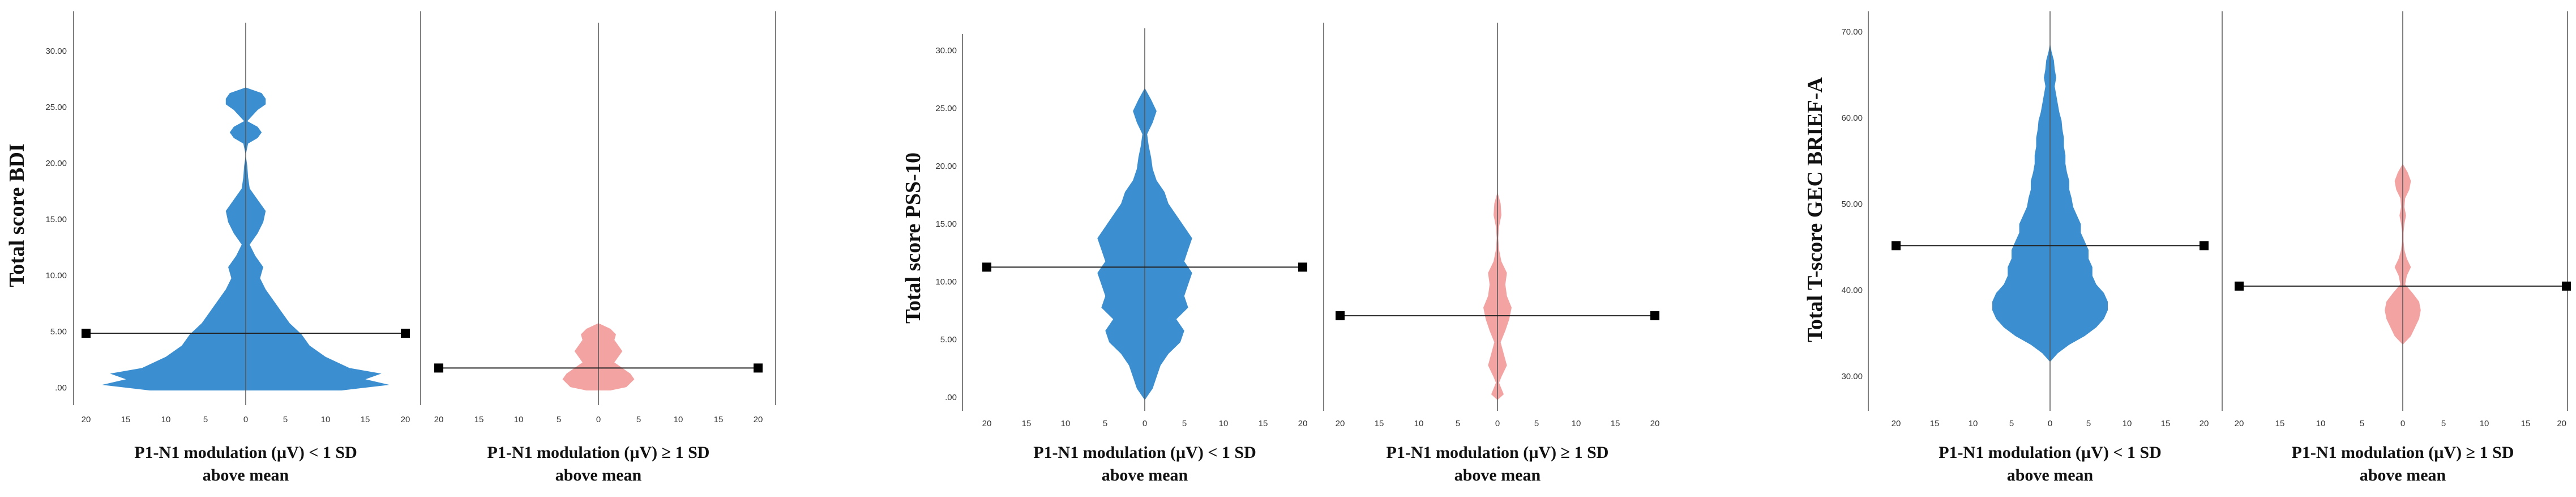 Image resolution: width=2576 pixels, height=497 pixels. Describe the element at coordinates (1852, 32) in the screenshot. I see `y-tick-label: 70.00` at that location.